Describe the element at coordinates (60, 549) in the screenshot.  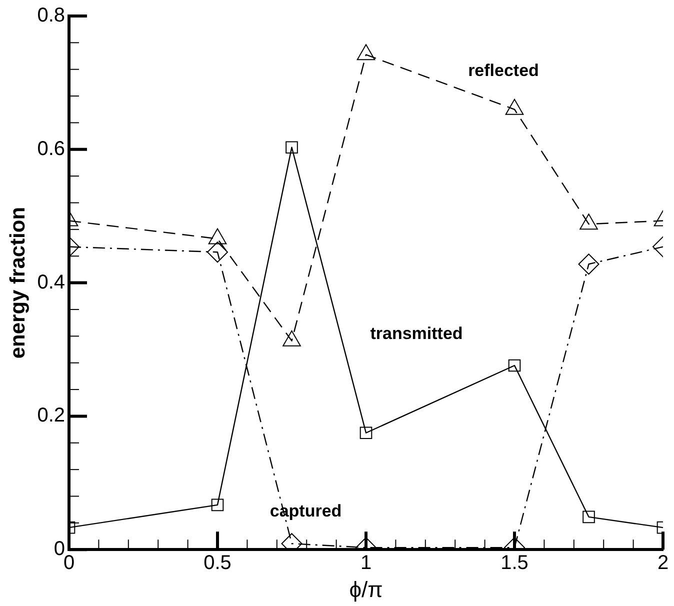
I see `y-tick-label: 0` at that location.